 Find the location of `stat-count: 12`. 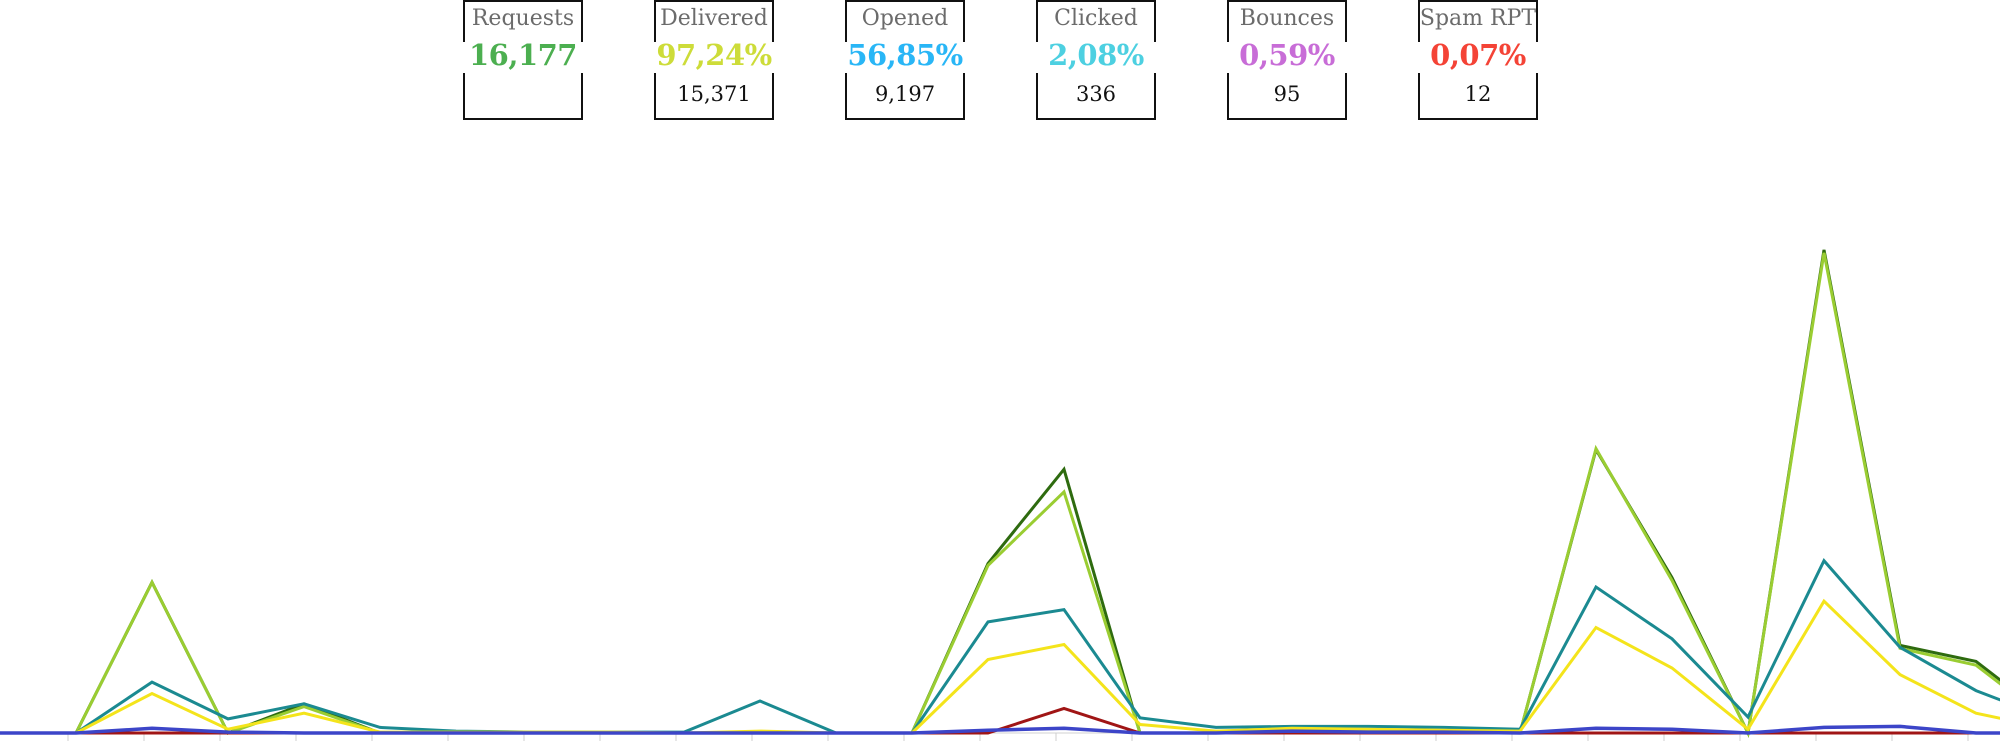

stat-count: 12 is located at coordinates (1478, 94).